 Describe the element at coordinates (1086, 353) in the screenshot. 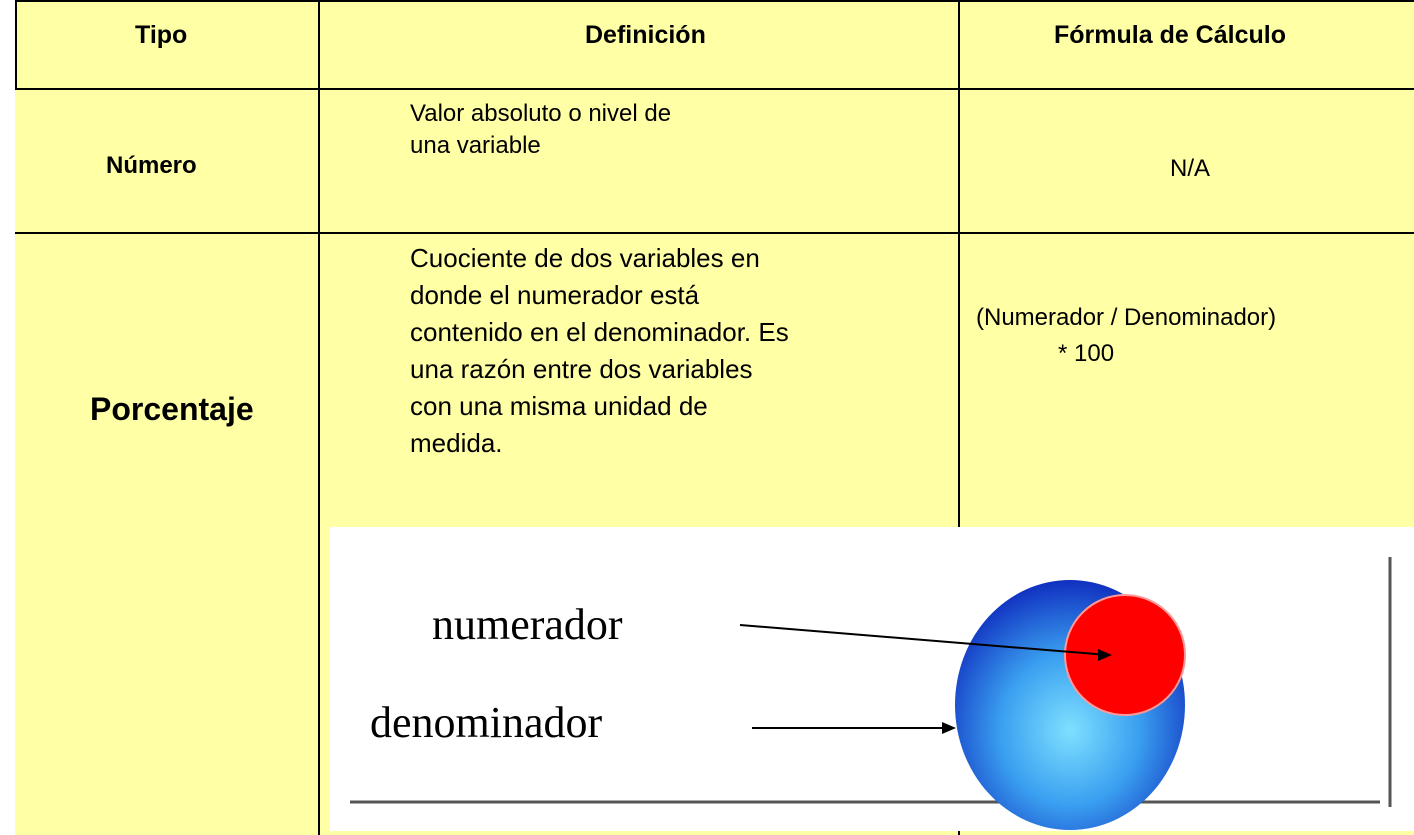

I see `text-line: * 100` at that location.